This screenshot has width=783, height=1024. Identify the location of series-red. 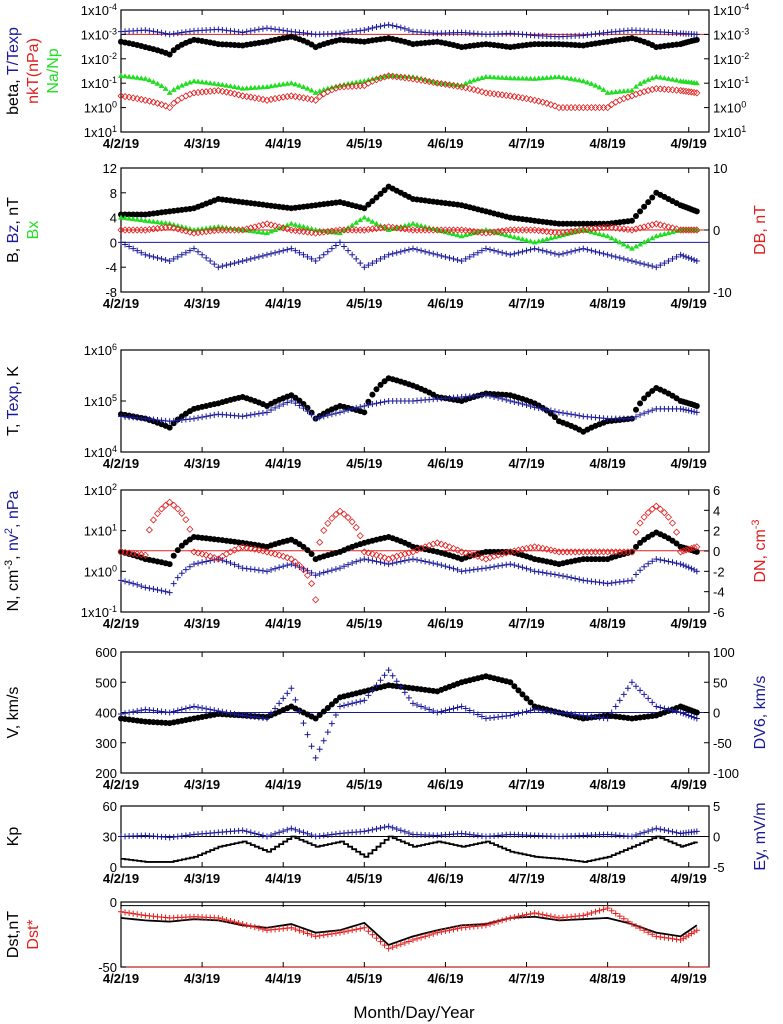
(409, 928).